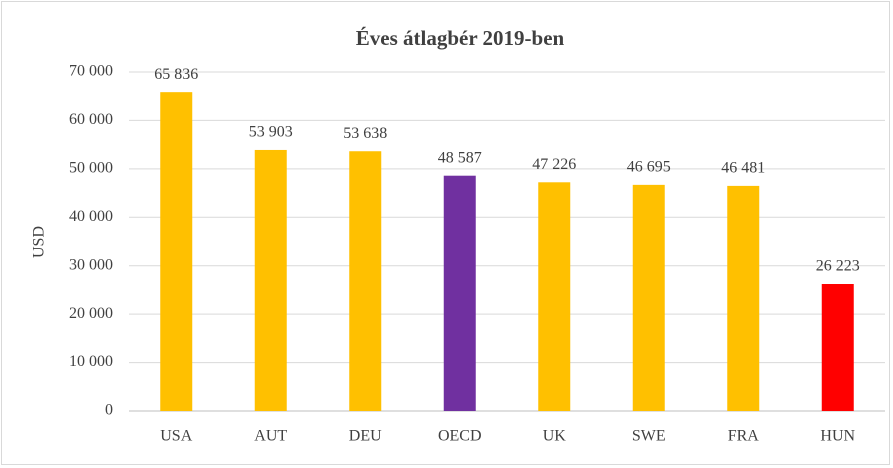  I want to click on data-label: 46 695, so click(649, 167).